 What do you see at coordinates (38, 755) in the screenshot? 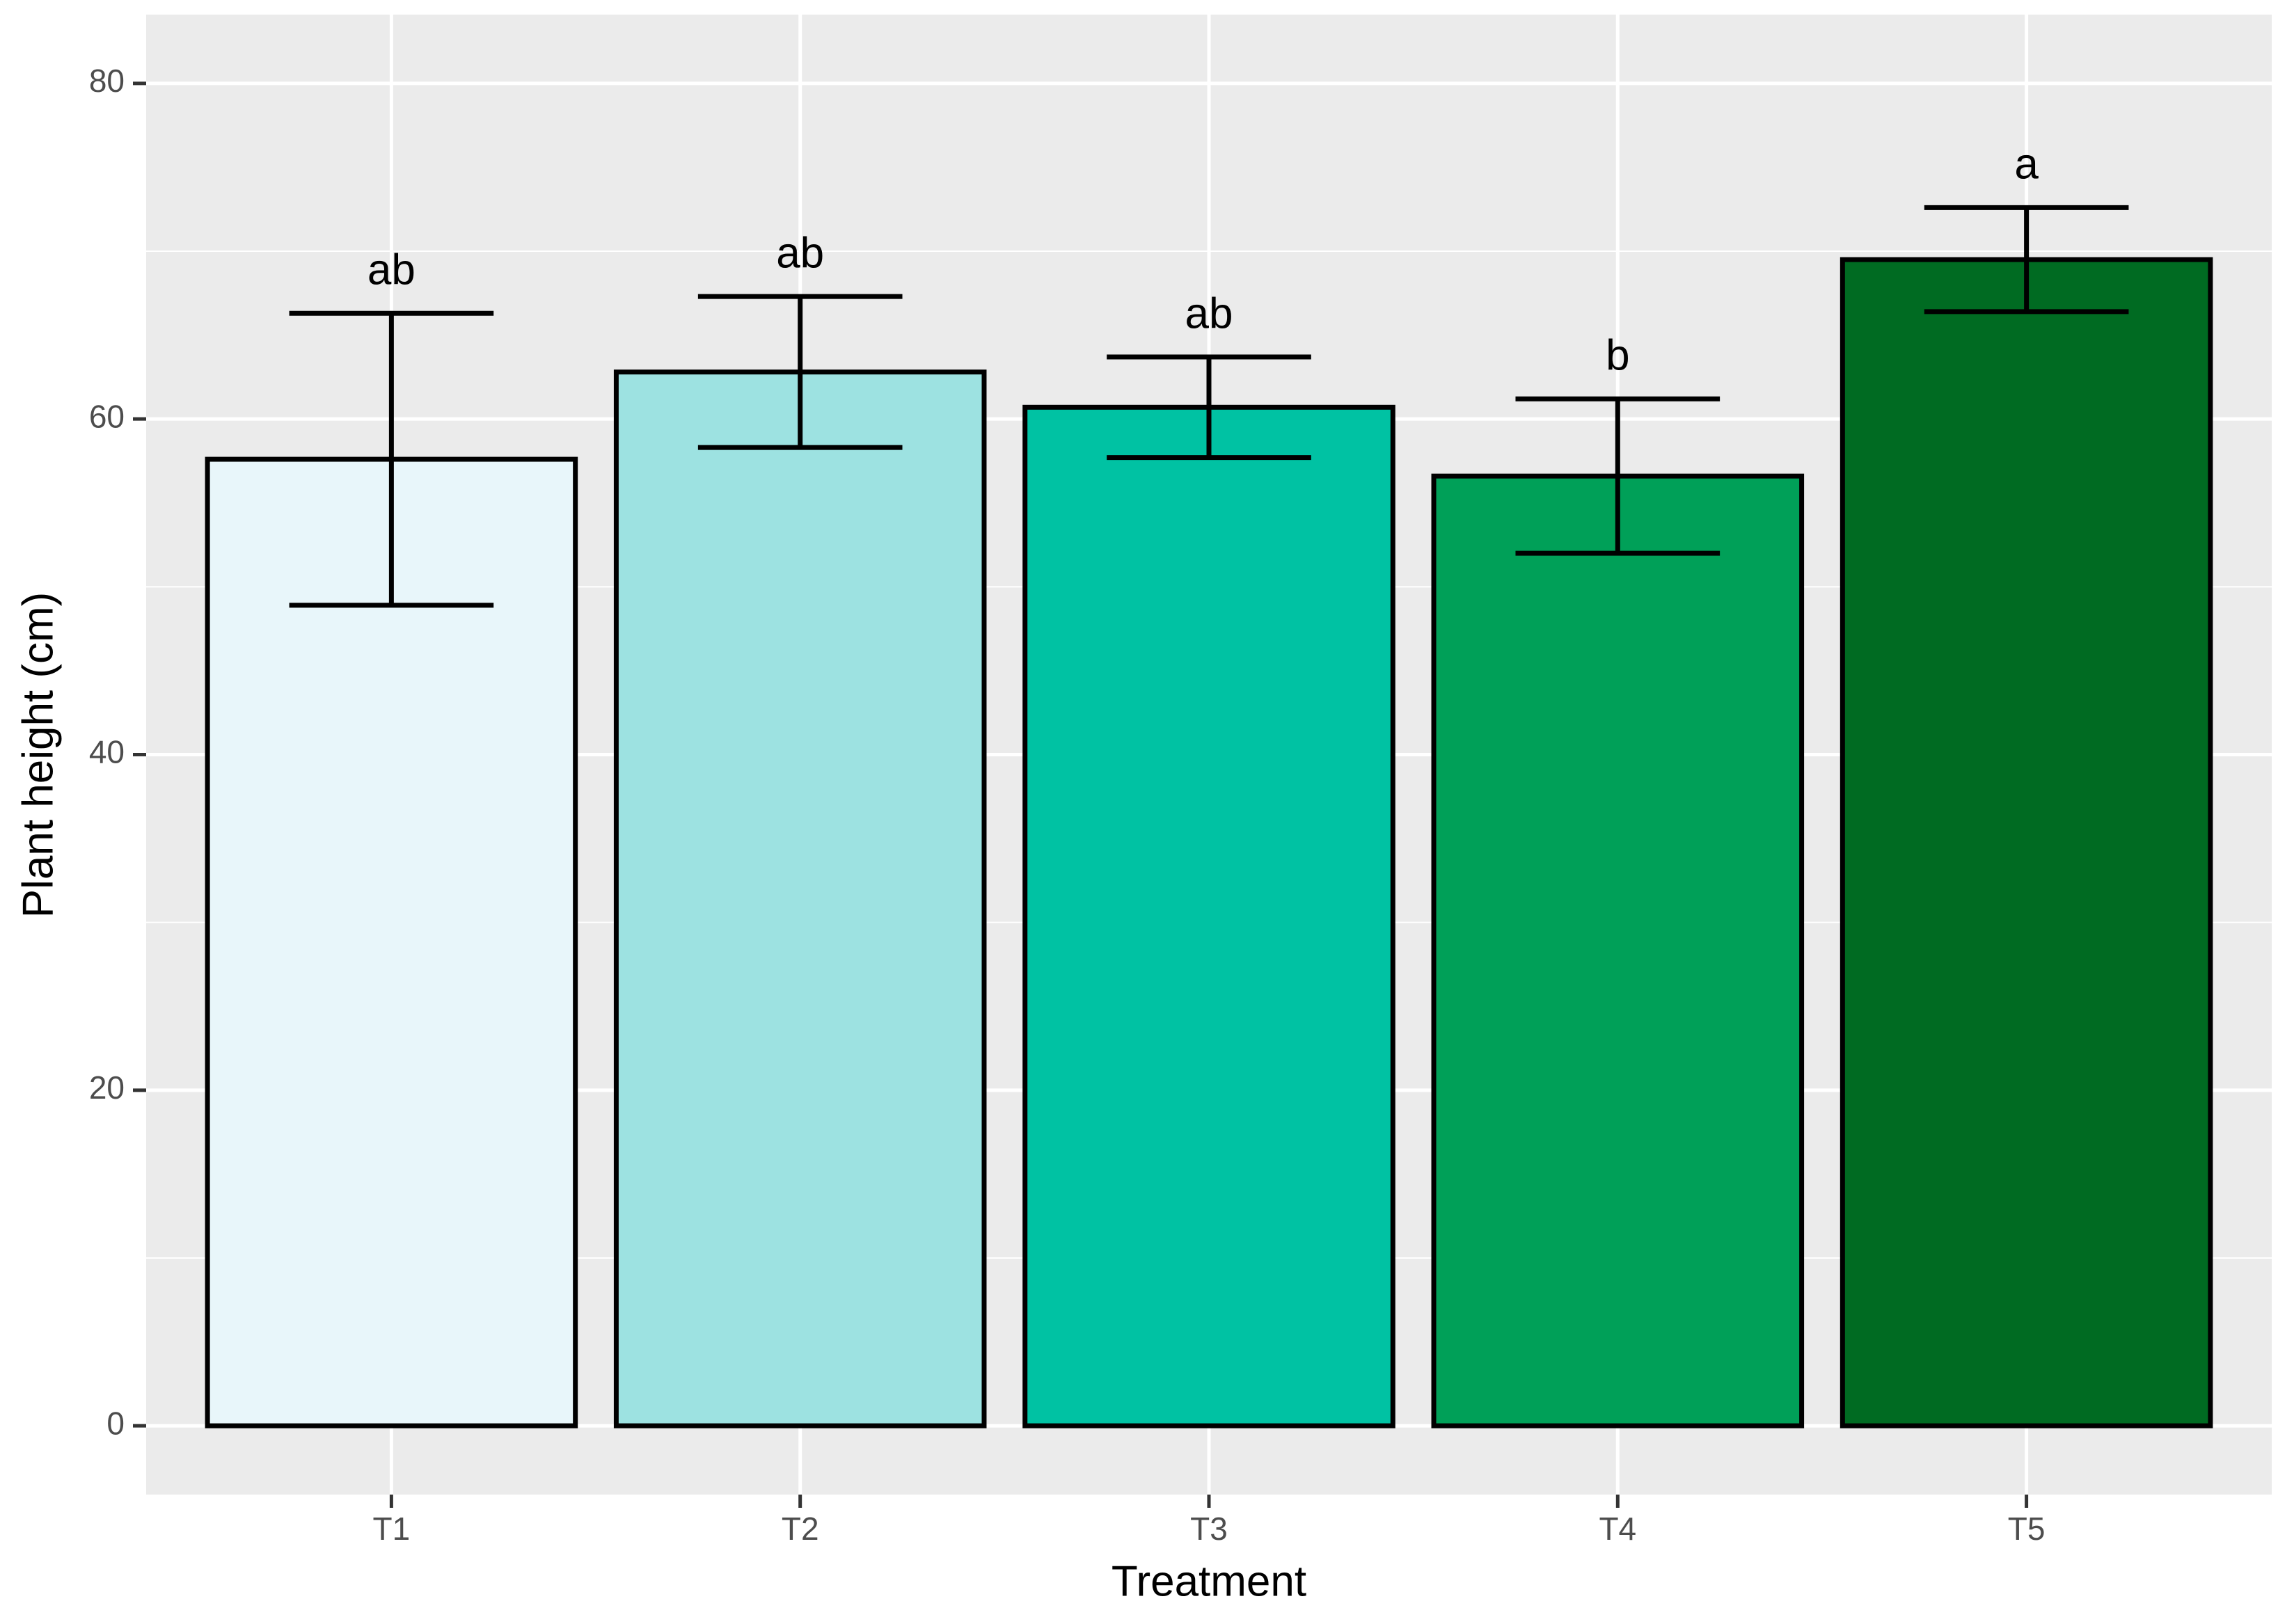
I see `y-axis-title: Plant height (cm)` at bounding box center [38, 755].